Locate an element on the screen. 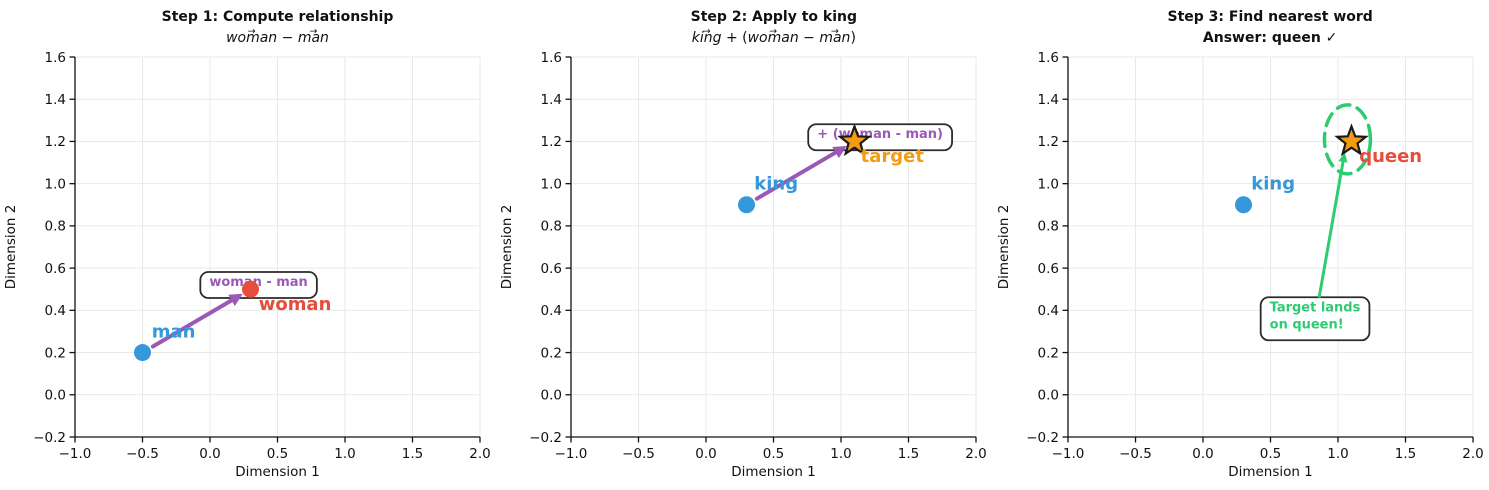 Image resolution: width=1489 pixels, height=490 pixels. point-label-man: man is located at coordinates (174, 331).